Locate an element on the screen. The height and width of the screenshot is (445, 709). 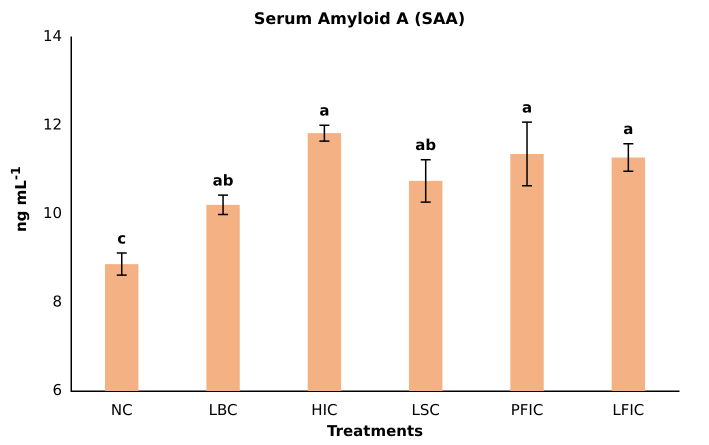
x-tick-label: NC is located at coordinates (121, 409).